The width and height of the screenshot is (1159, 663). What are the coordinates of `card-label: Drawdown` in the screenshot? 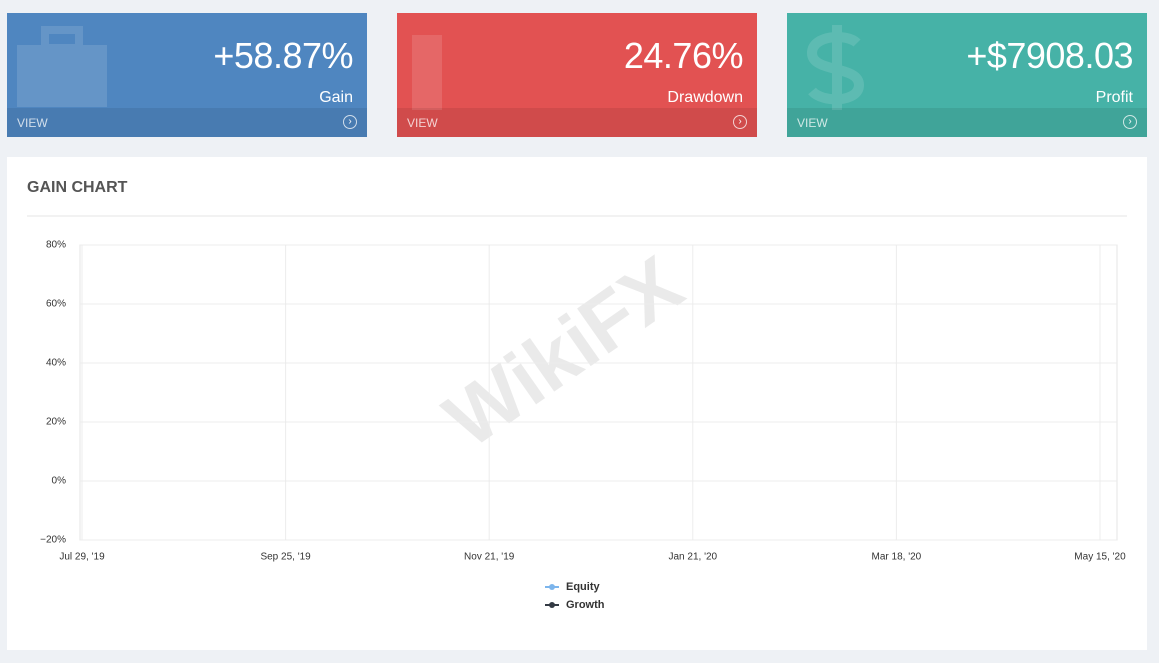 It's located at (705, 97).